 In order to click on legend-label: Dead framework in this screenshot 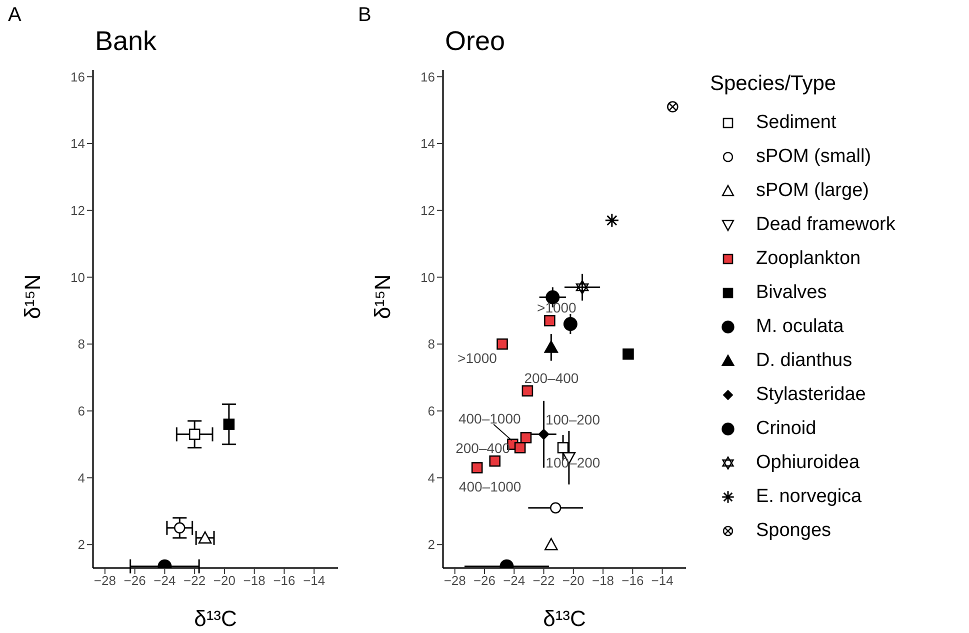, I will do `click(826, 225)`.